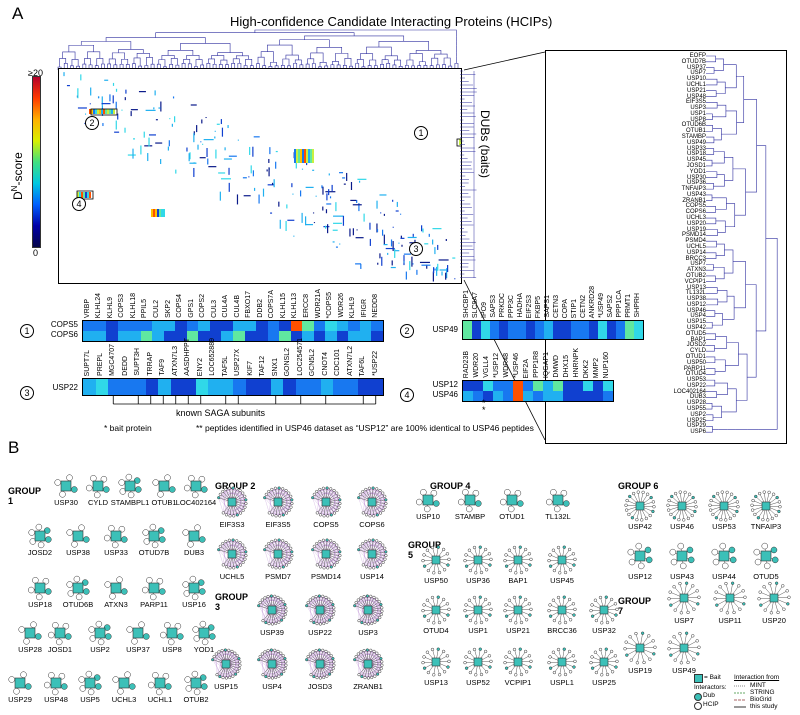 This screenshot has height=715, width=800. Describe the element at coordinates (556, 366) in the screenshot. I see `heatmap-column-label: DMWD` at that location.